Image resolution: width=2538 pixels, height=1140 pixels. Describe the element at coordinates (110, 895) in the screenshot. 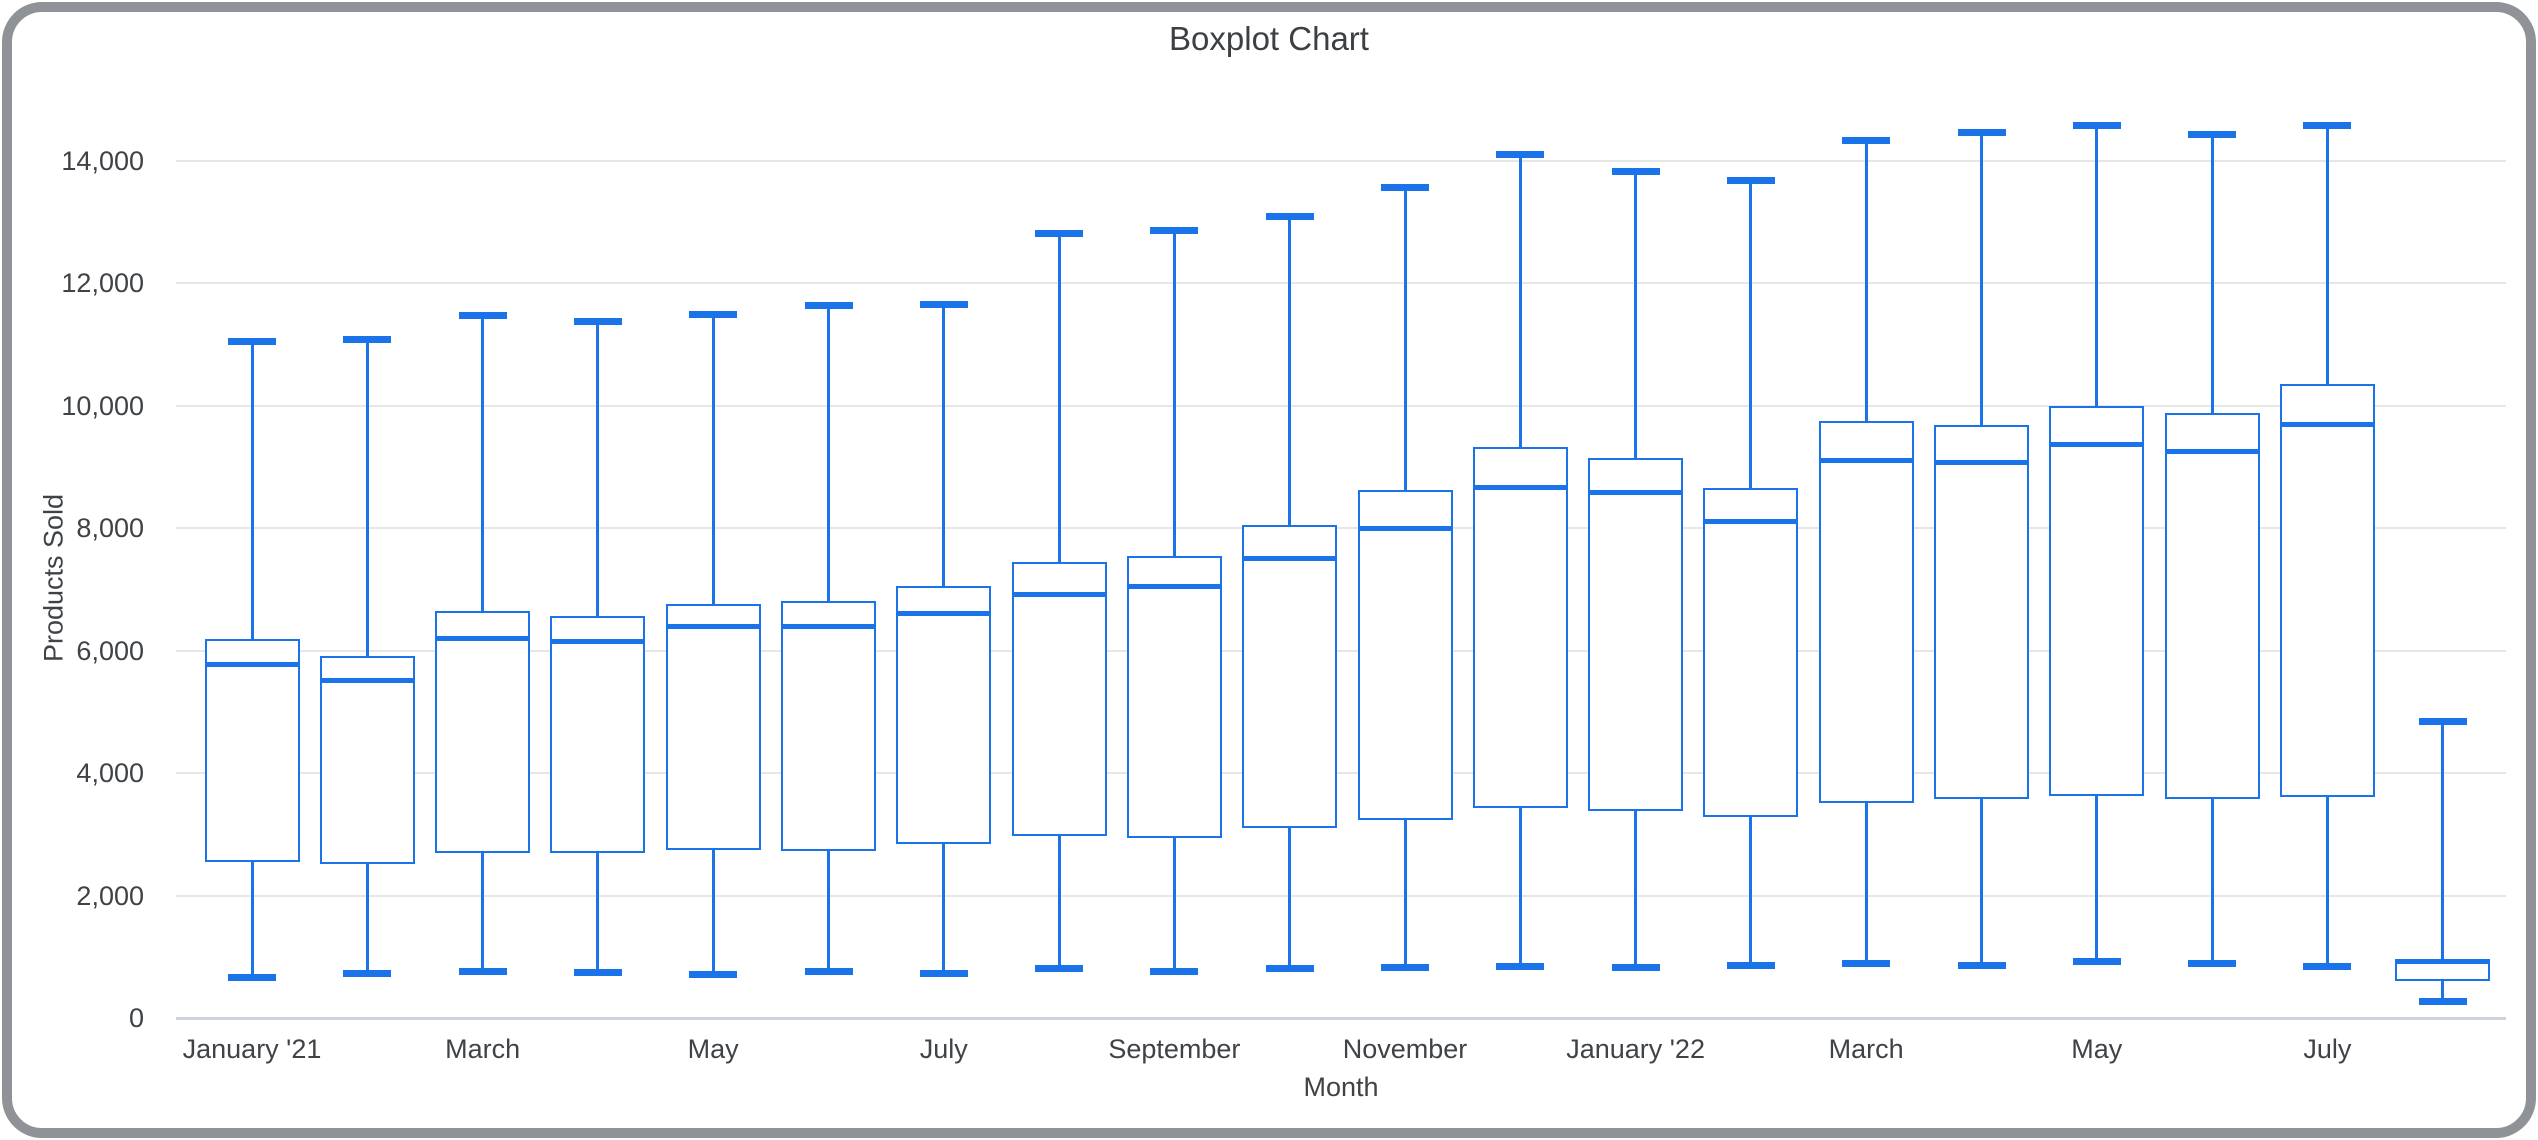

I see `y-tick-label: 2,000` at that location.